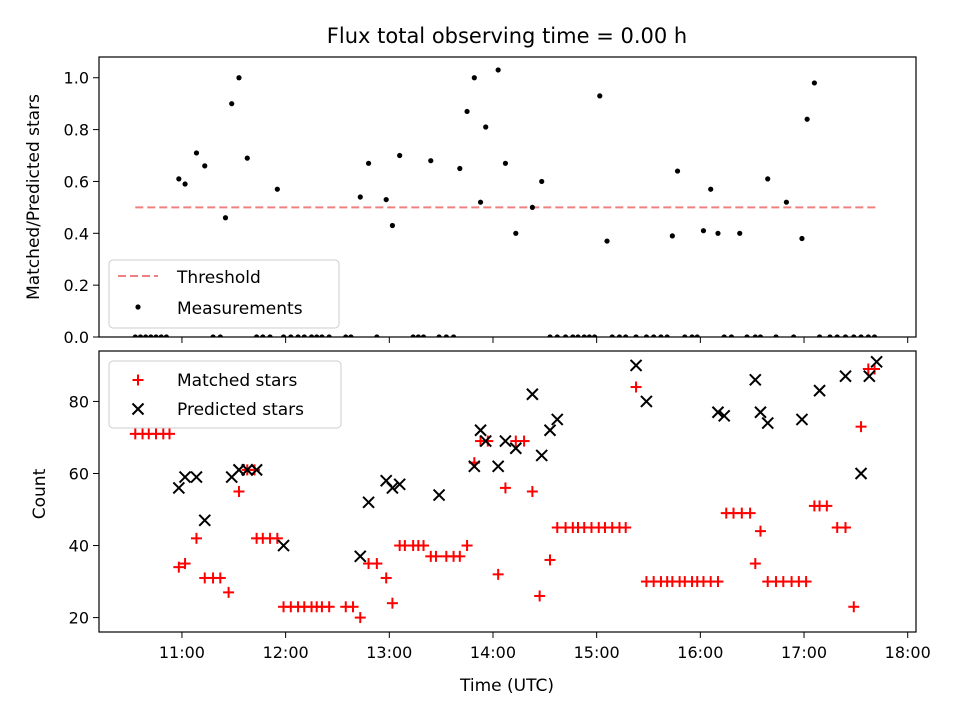 The height and width of the screenshot is (720, 960). I want to click on bottom-x-tick-label: 14:00, so click(493, 652).